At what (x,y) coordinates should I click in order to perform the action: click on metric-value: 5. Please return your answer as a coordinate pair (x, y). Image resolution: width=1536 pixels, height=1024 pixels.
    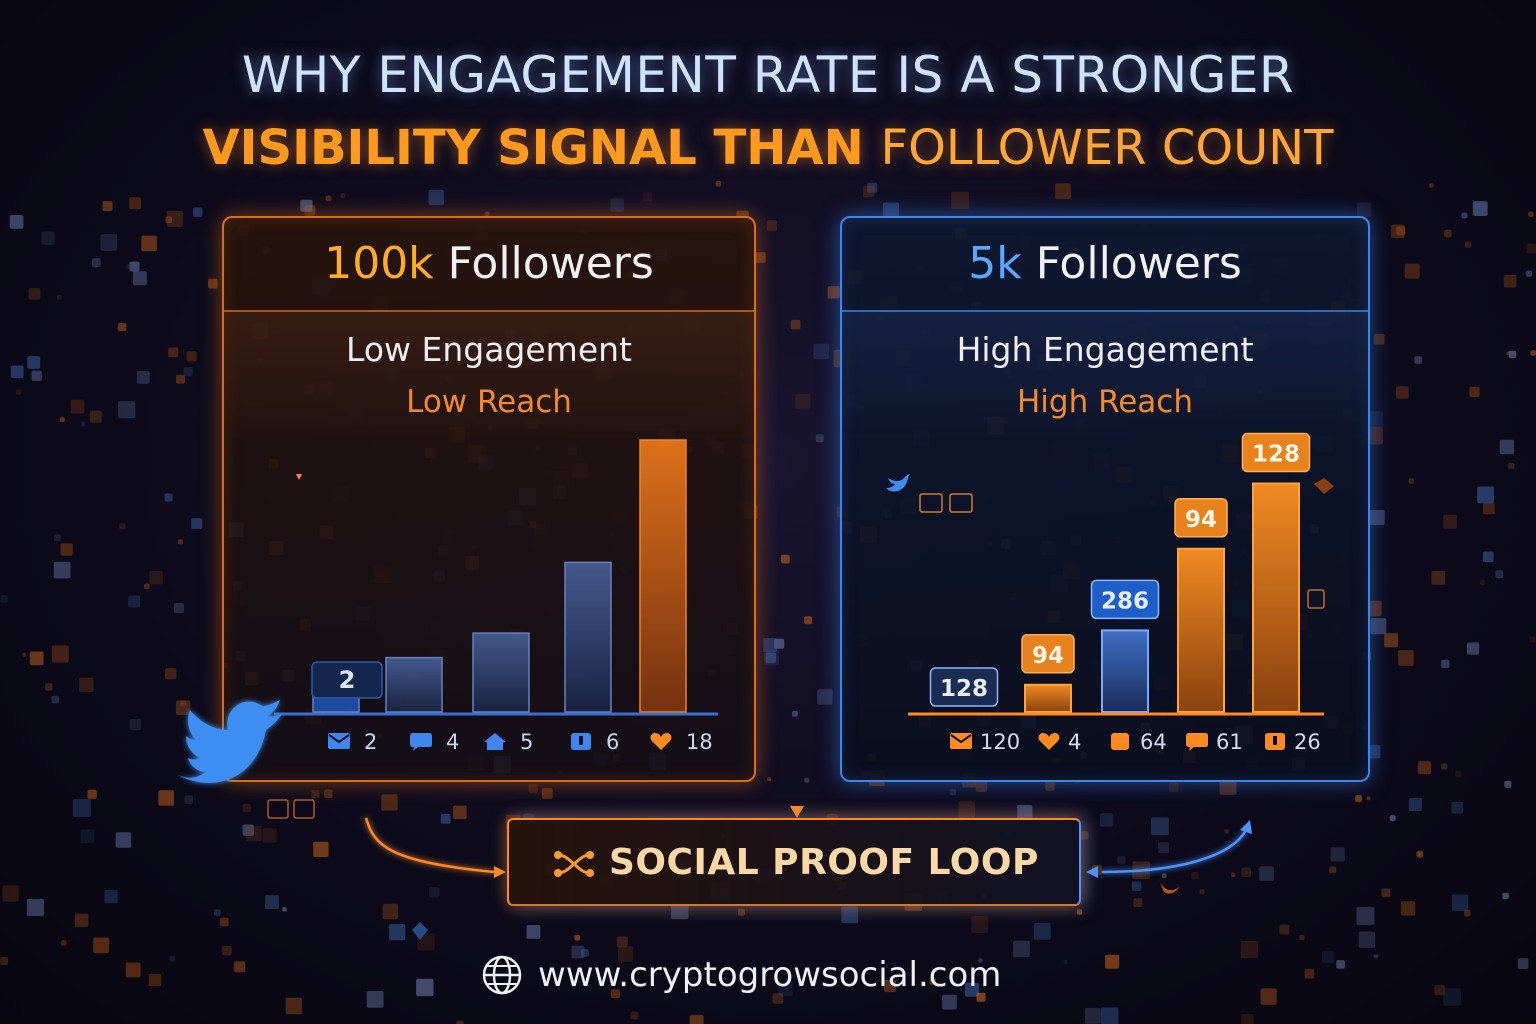
    Looking at the image, I should click on (526, 742).